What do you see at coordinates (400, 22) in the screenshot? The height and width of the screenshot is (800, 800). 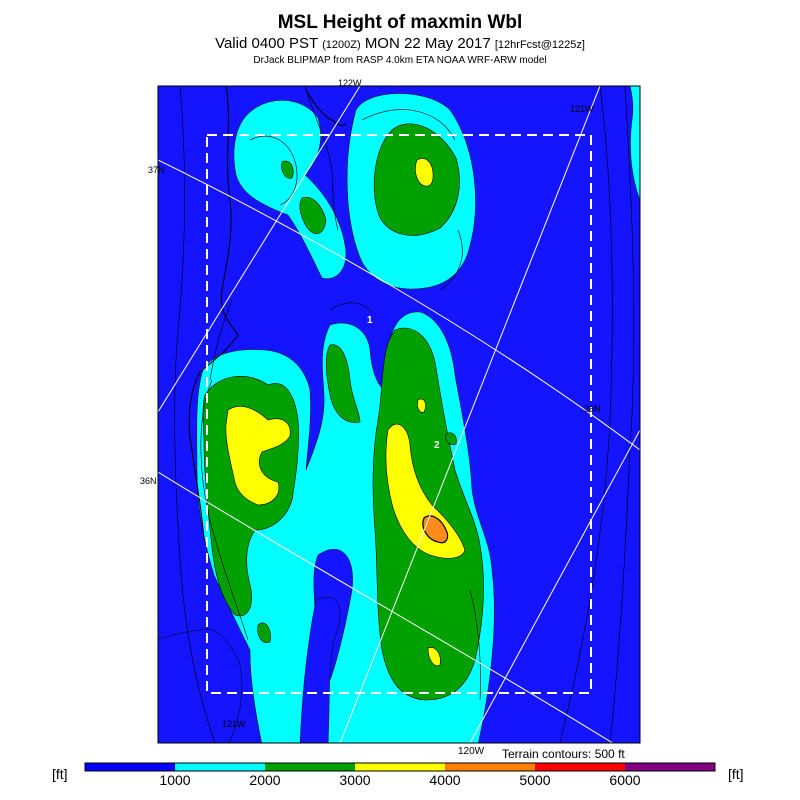 I see `chart-title: MSL Height of maxmin Wbl` at bounding box center [400, 22].